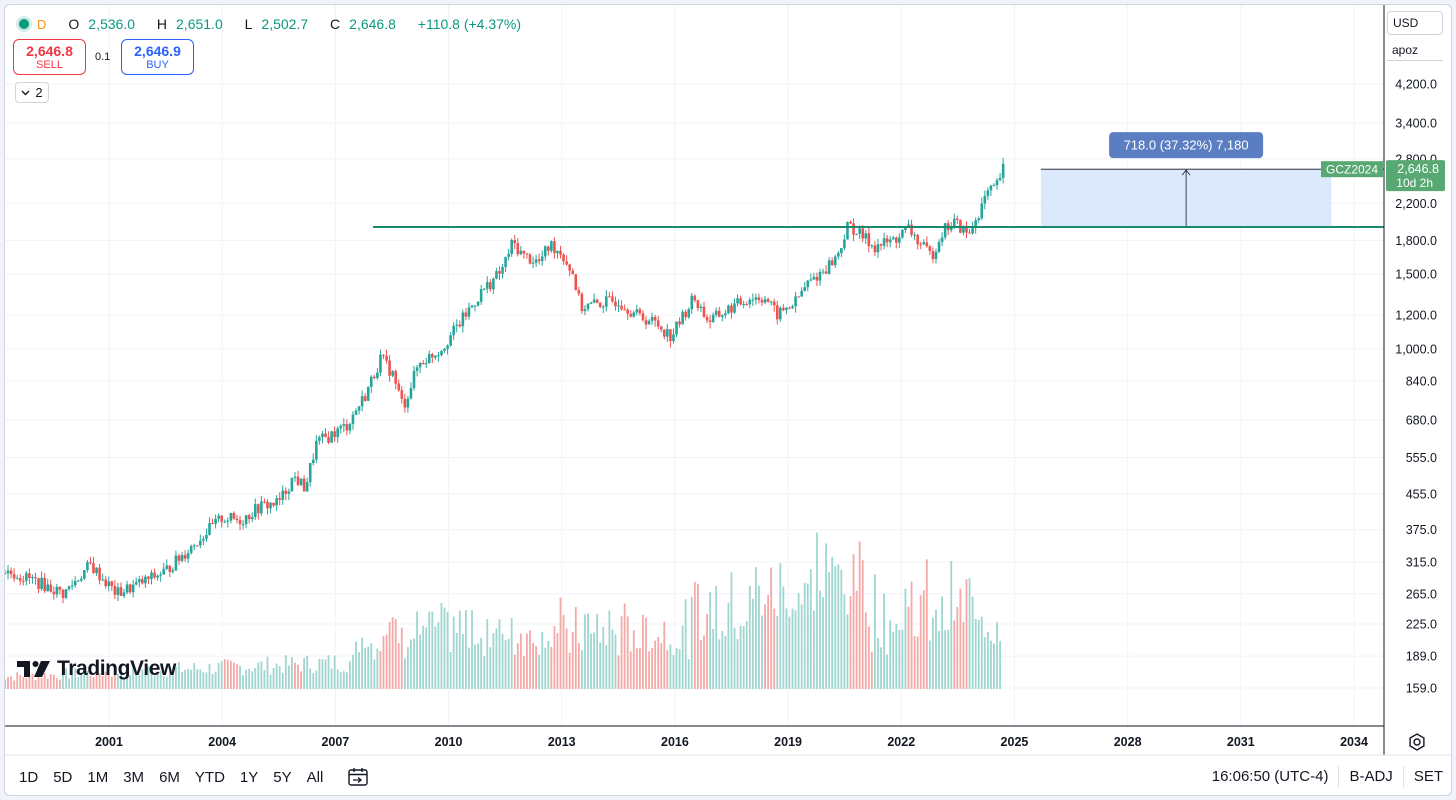  I want to click on adjustment-toggle: B-ADJ, so click(1370, 777).